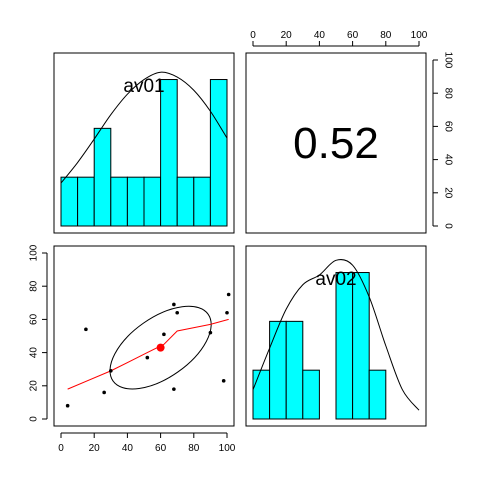 Image resolution: width=480 pixels, height=480 pixels. I want to click on panel-frame-scatter, so click(144, 336).